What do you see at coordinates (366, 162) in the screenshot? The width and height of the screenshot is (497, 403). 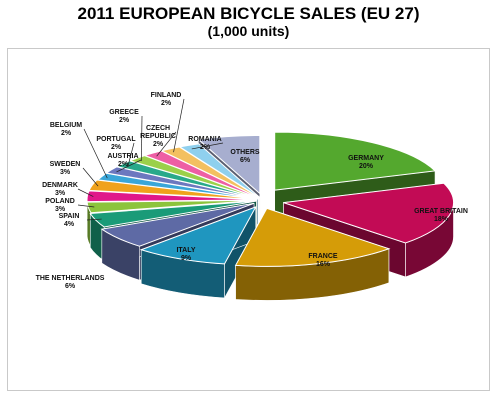 I see `label-germany: GERMANY 20%` at bounding box center [366, 162].